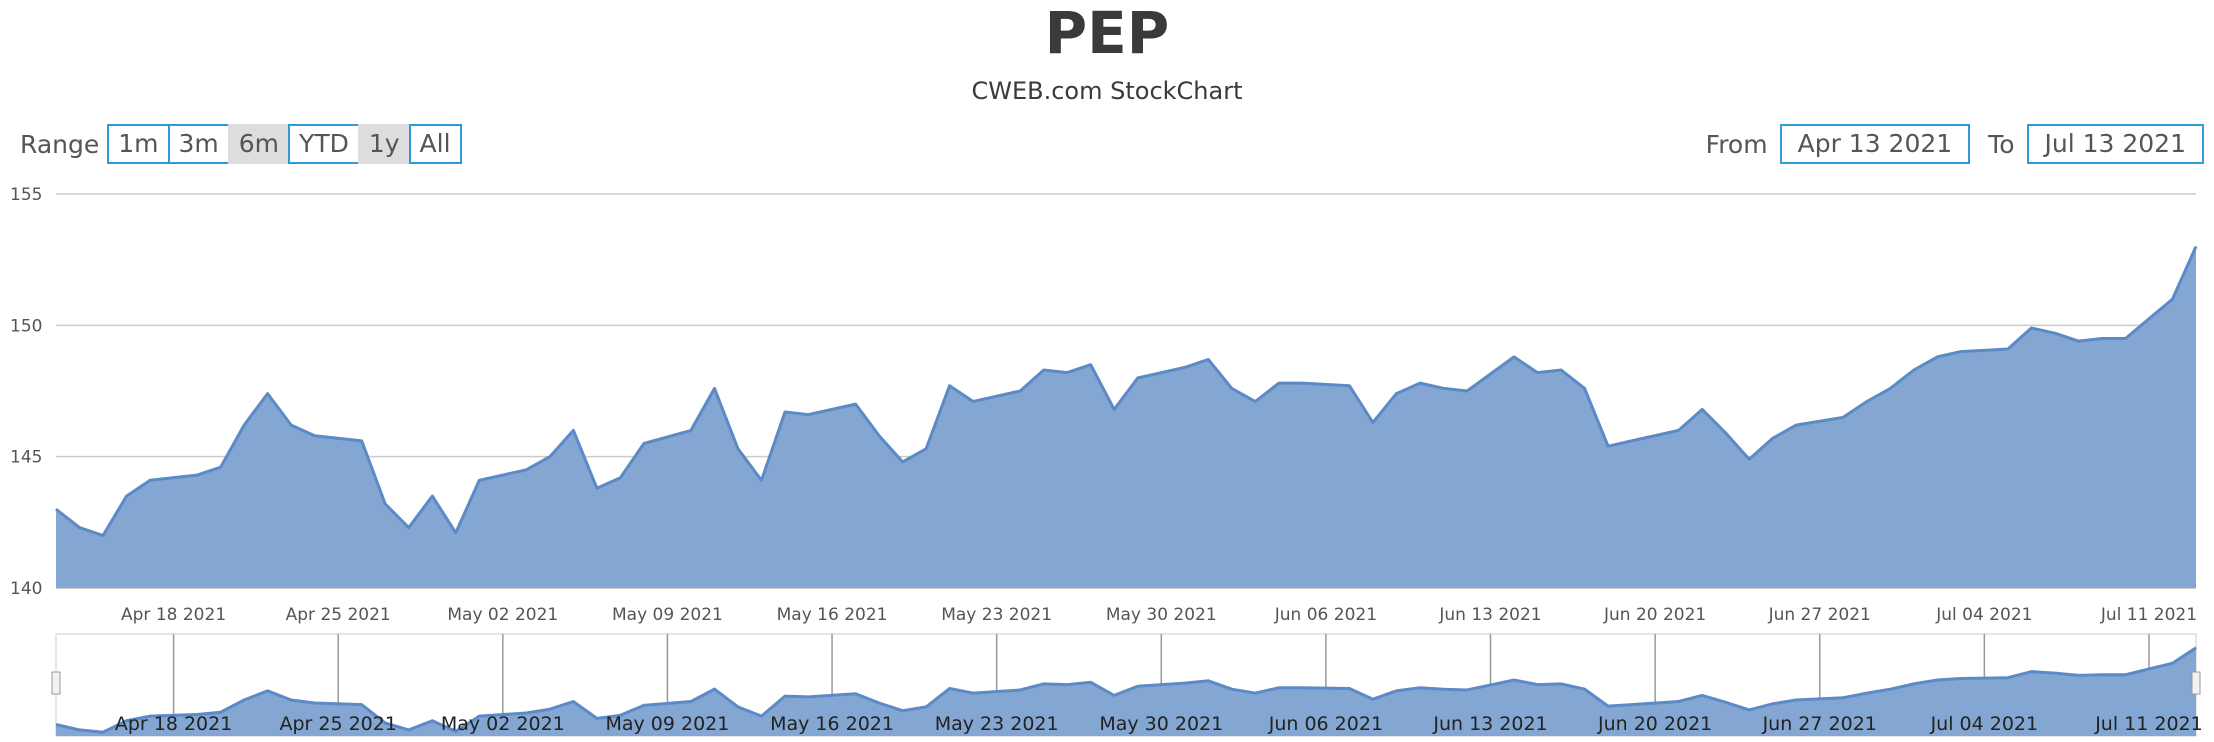 The width and height of the screenshot is (2214, 742). I want to click on navigator-tick-label: Apr 25 2021, so click(337, 724).